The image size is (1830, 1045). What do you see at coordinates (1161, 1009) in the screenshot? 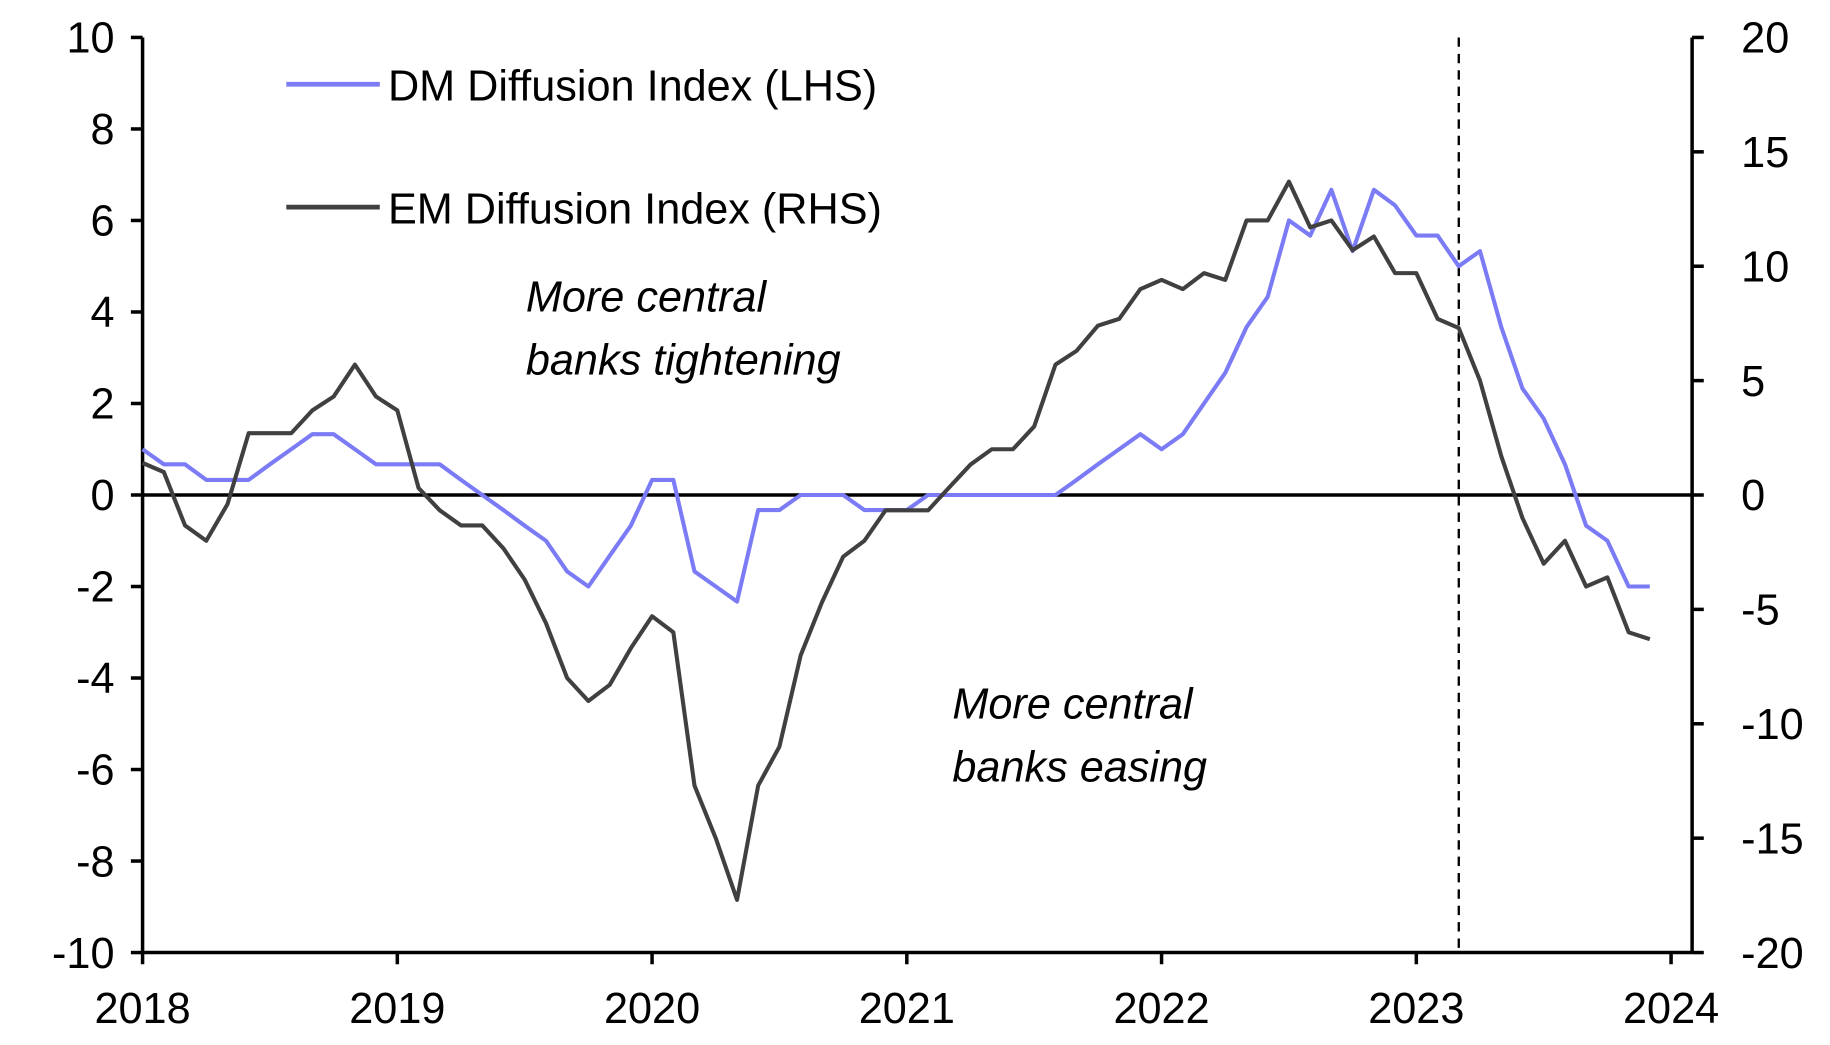
I see `x-tick-label: 2022` at bounding box center [1161, 1009].